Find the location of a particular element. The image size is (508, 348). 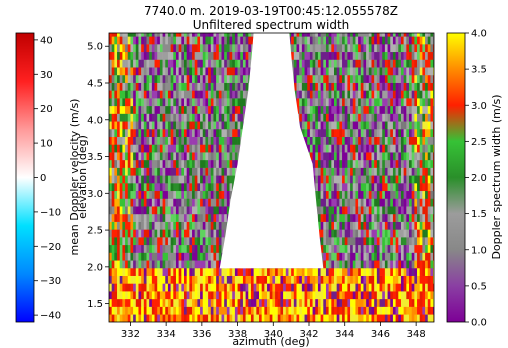

y-tick-label: 2.5 is located at coordinates (95, 231).